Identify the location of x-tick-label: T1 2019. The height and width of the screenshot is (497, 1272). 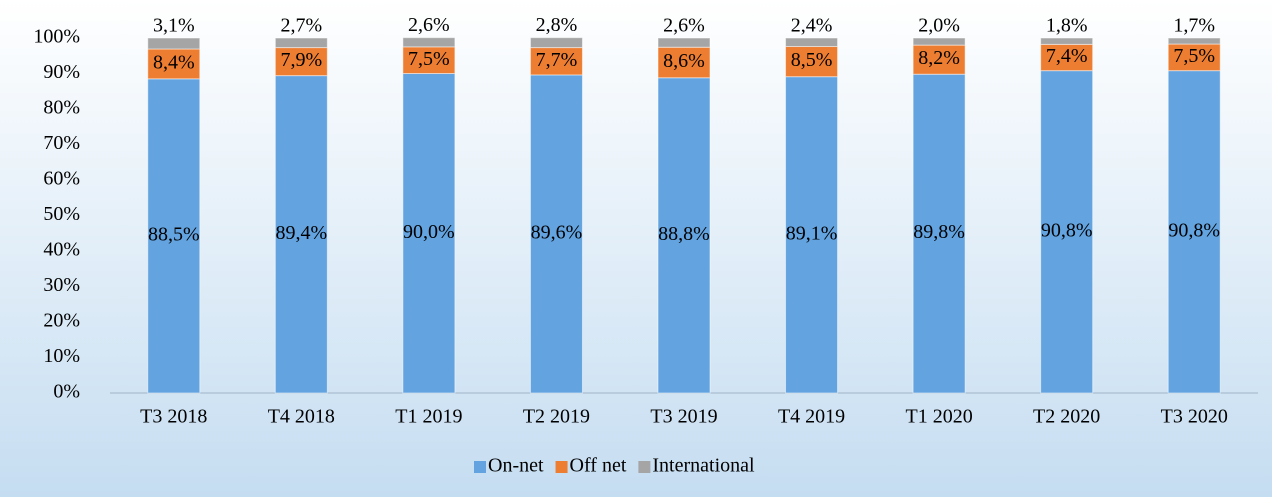
(428, 417).